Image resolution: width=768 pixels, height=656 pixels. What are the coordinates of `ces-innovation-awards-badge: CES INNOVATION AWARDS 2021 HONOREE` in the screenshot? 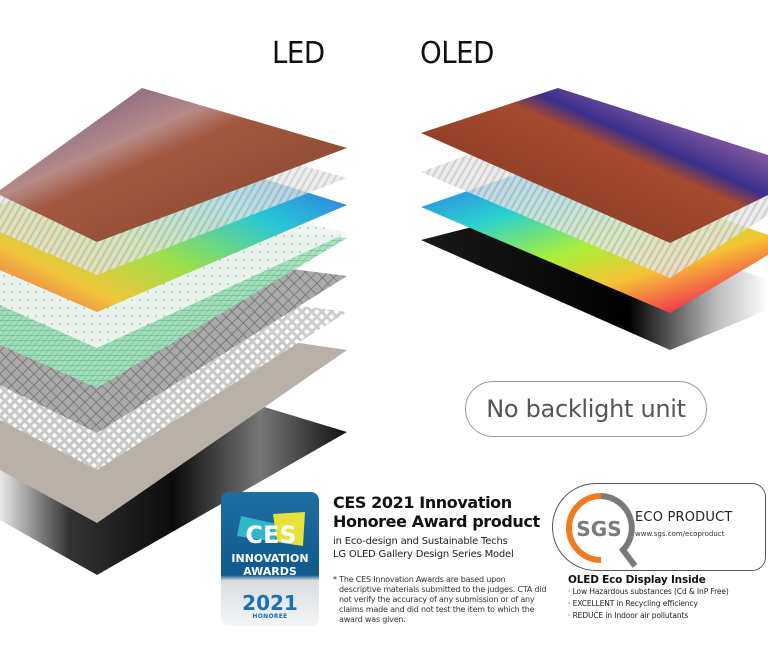 It's located at (270, 559).